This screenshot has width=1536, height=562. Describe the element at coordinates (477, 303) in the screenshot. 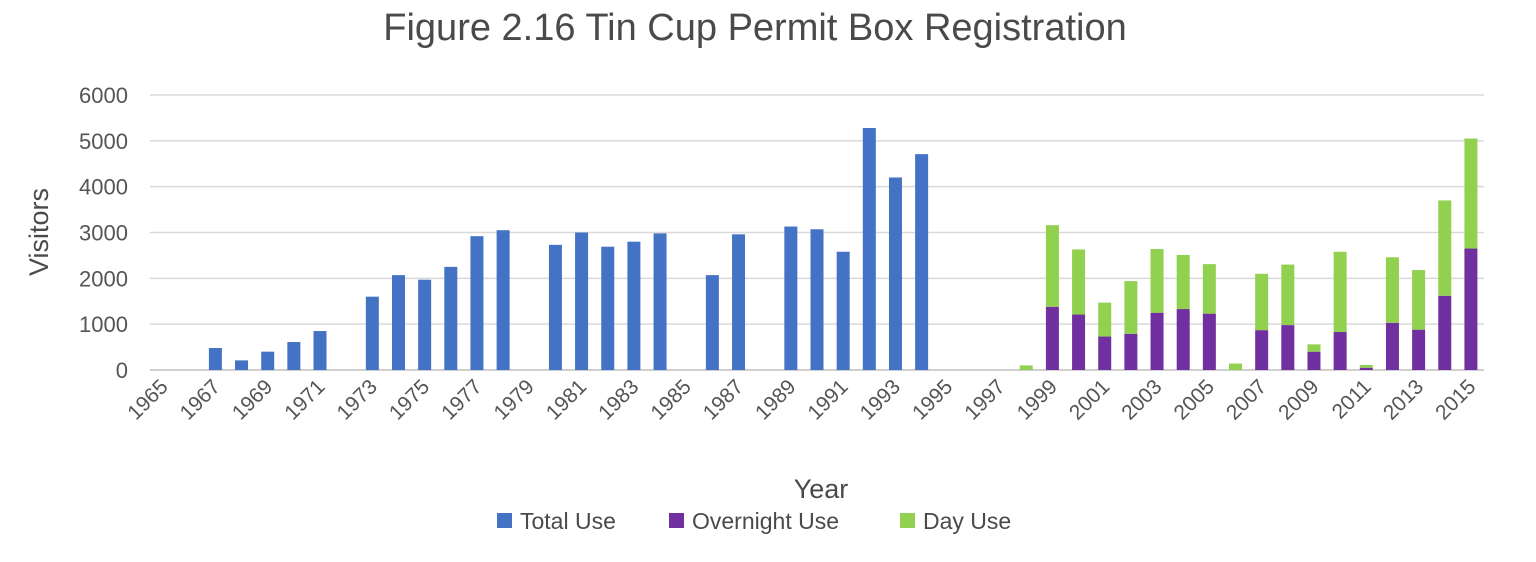

I see `bar-total-use-1977` at that location.